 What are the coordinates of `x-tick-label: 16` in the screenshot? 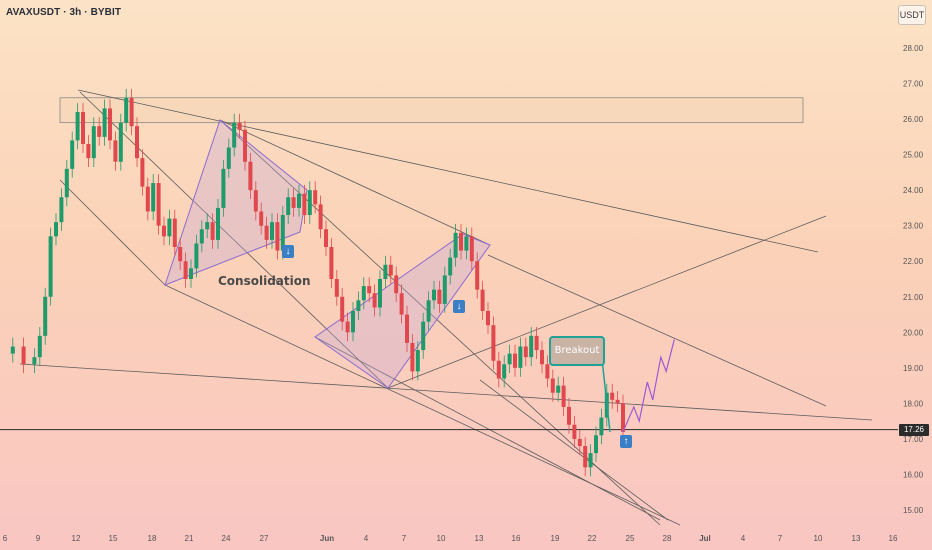 It's located at (516, 538).